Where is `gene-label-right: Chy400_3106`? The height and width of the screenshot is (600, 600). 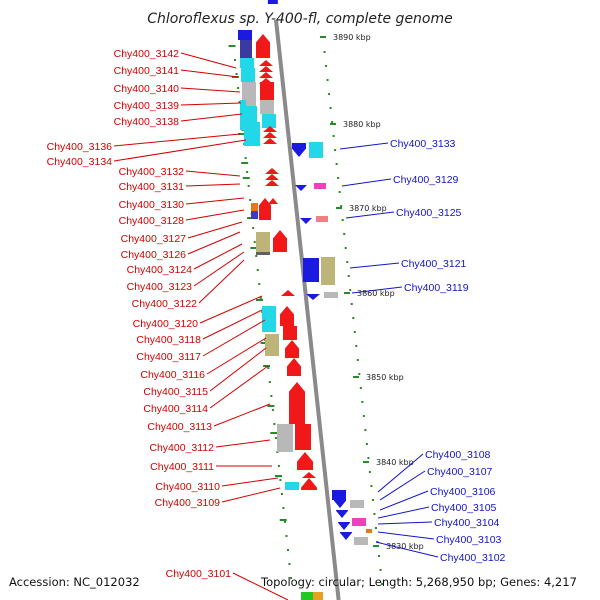 gene-label-right: Chy400_3106 is located at coordinates (463, 492).